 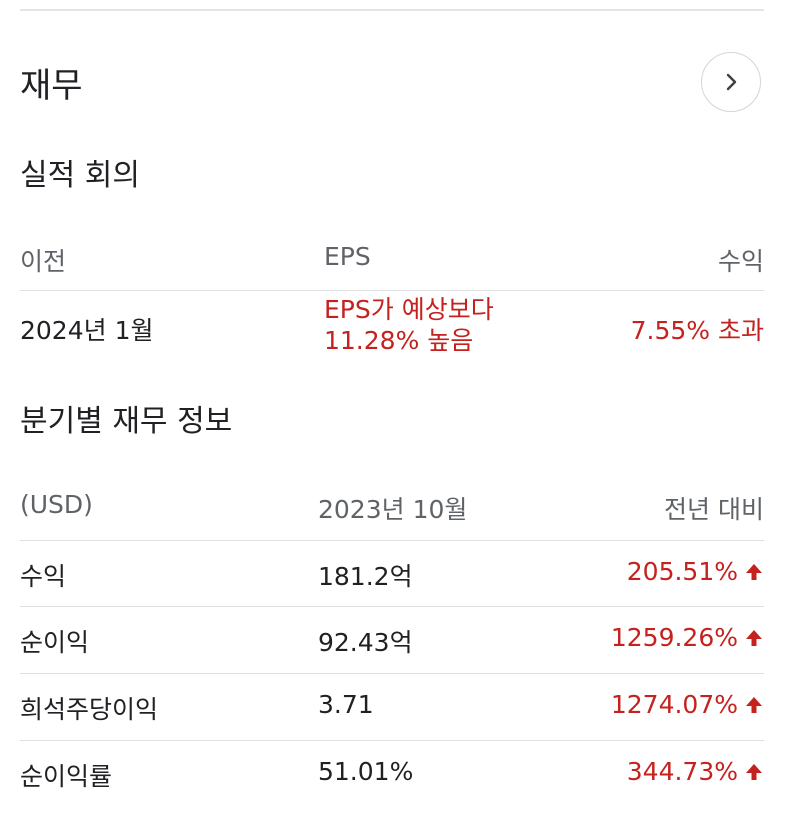 I want to click on table-row-change: 205.51%, so click(x=695, y=571).